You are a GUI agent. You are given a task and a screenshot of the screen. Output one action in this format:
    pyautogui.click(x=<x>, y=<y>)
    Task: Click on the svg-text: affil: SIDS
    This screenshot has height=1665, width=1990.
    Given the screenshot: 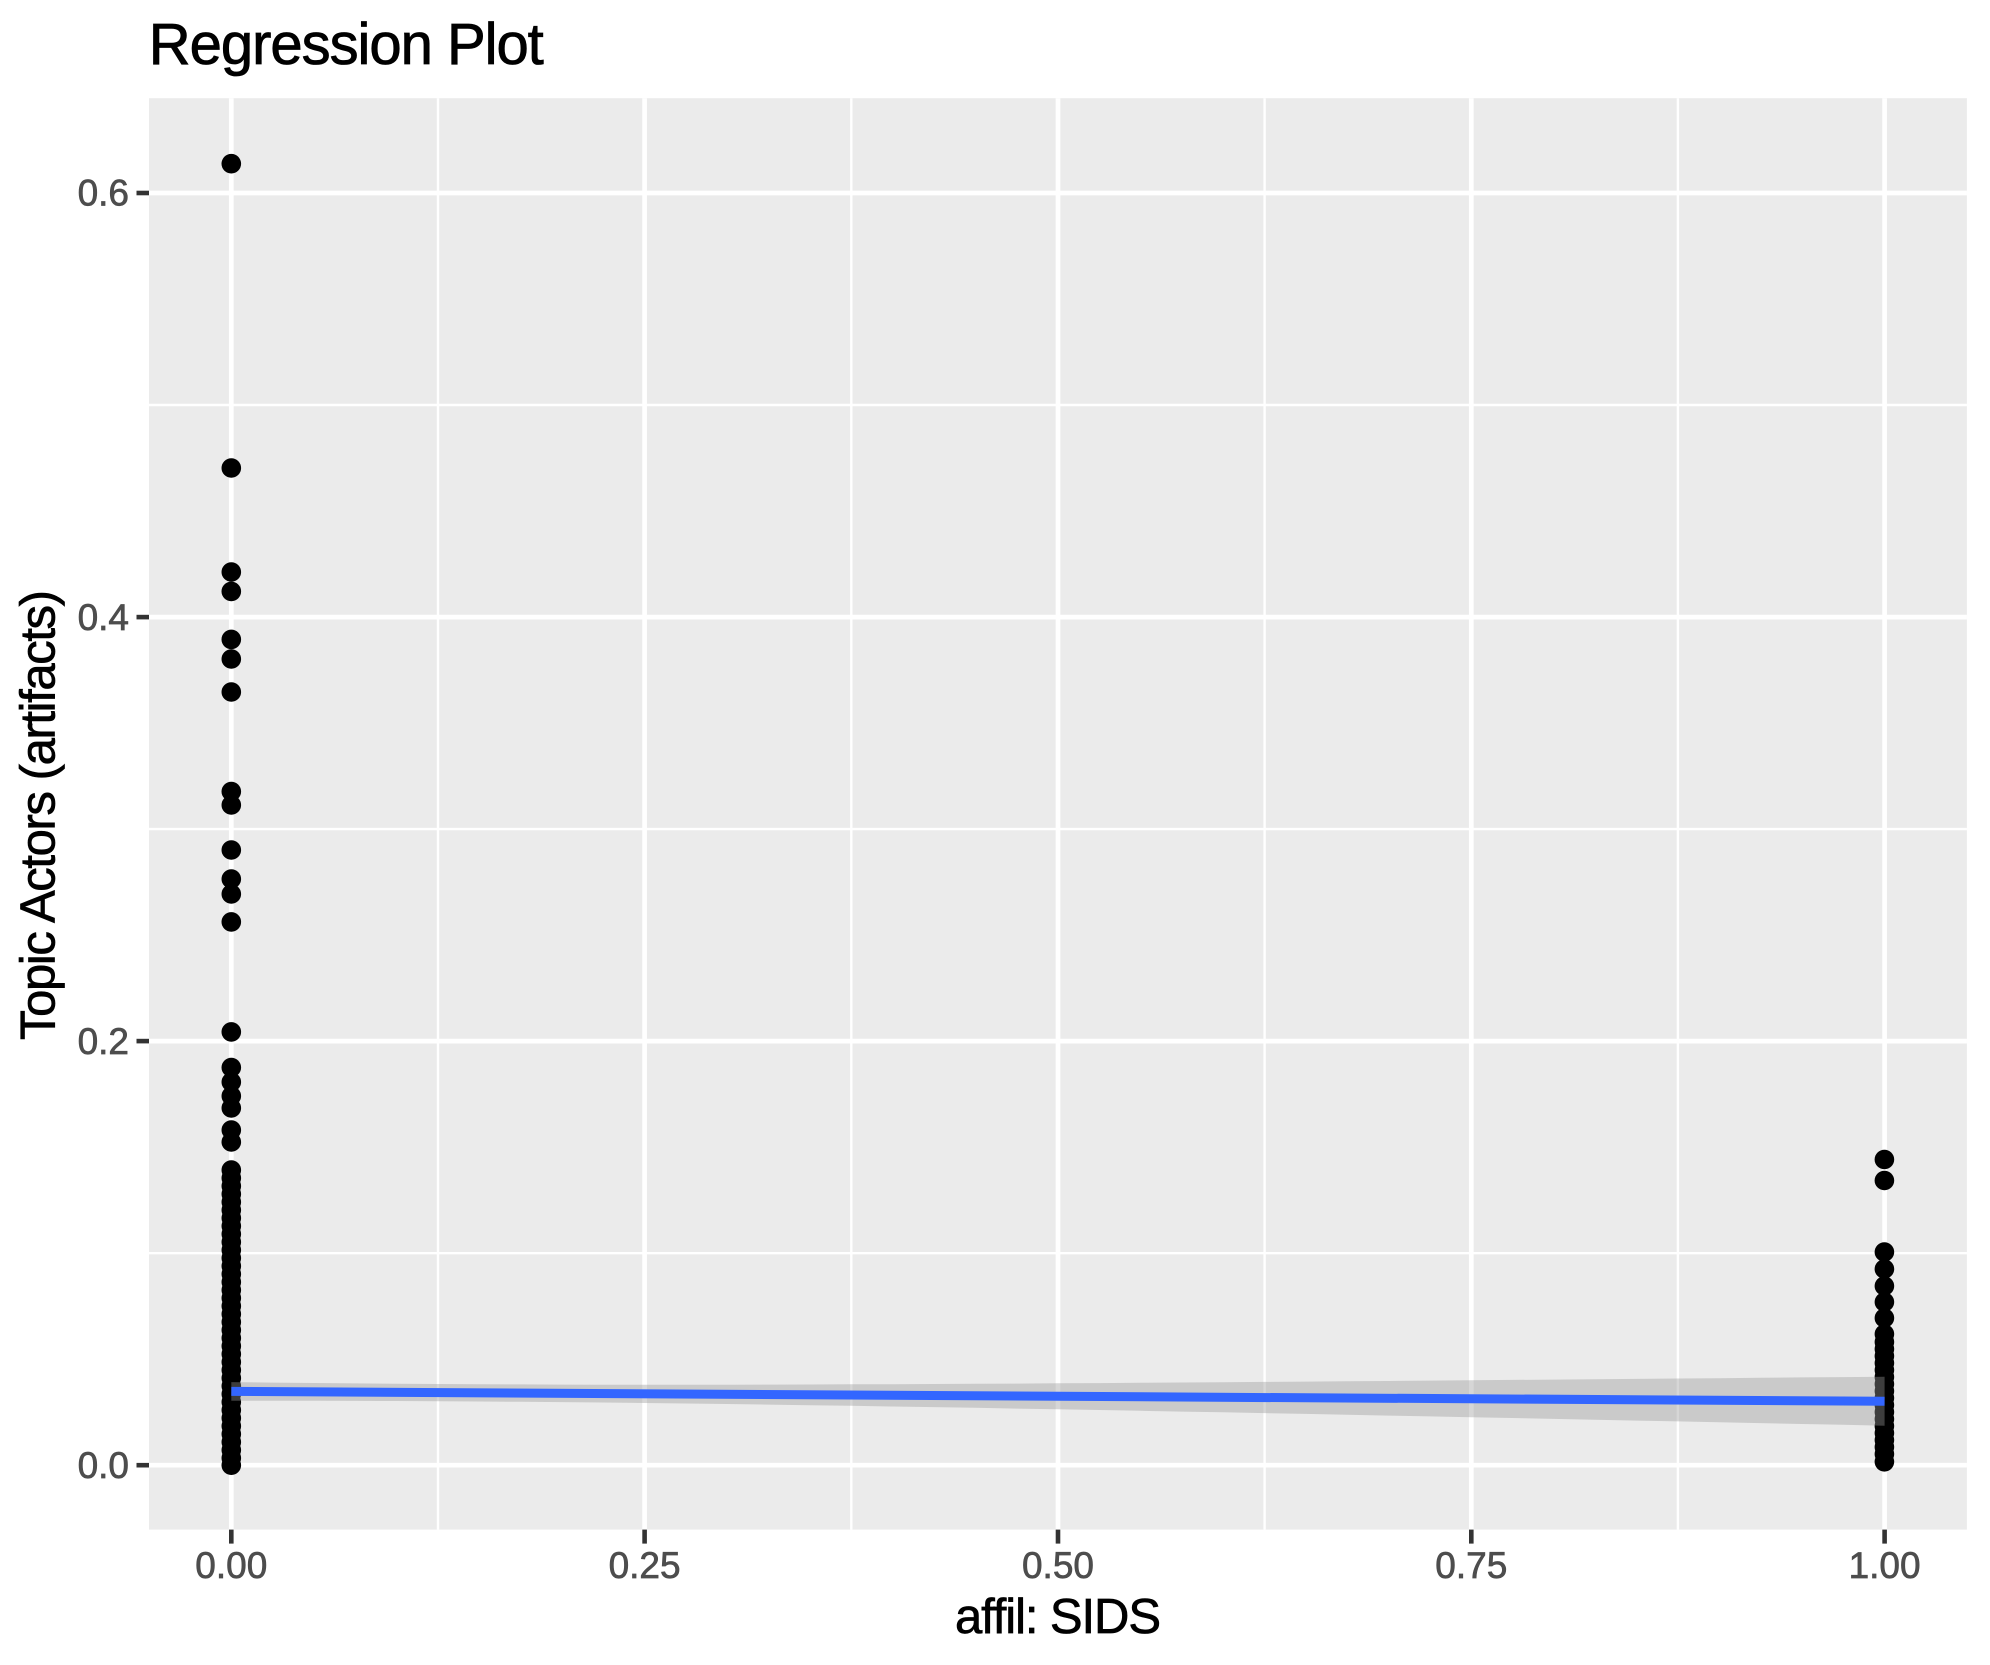 What is the action you would take?
    pyautogui.click(x=1058, y=1617)
    